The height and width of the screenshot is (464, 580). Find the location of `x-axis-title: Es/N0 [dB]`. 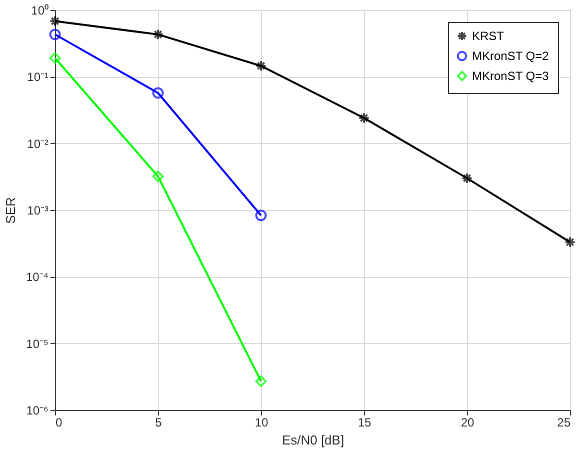

x-axis-title: Es/N0 [dB] is located at coordinates (313, 440).